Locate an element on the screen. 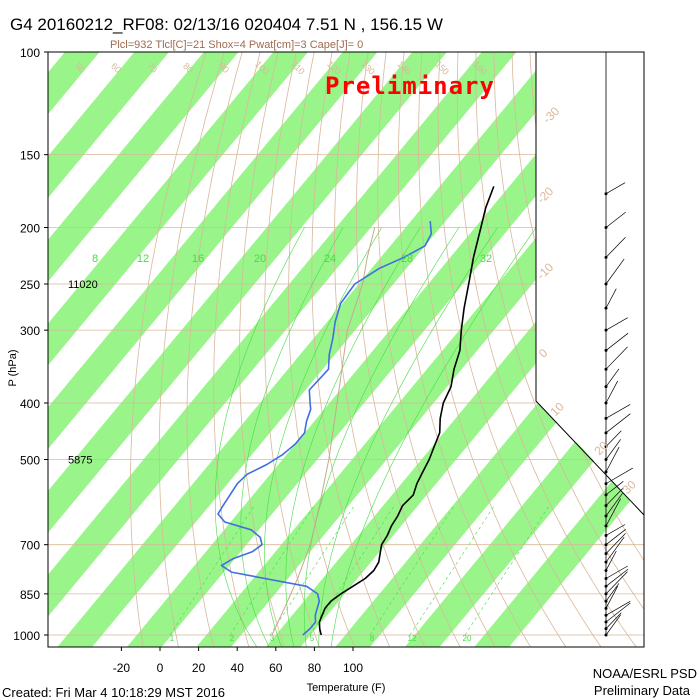 Image resolution: width=700 pixels, height=700 pixels. y-tick-label: 200 is located at coordinates (30, 229).